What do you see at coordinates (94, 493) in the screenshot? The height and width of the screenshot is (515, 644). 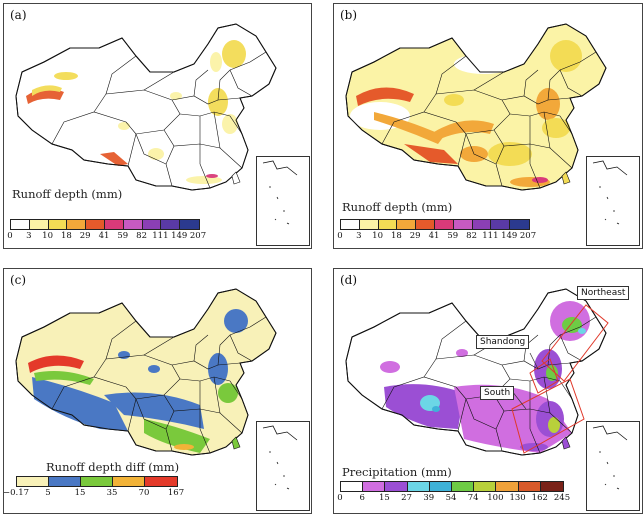 I see `colorbar-ticks: −0.17 5 15 35 70 167` at bounding box center [94, 493].